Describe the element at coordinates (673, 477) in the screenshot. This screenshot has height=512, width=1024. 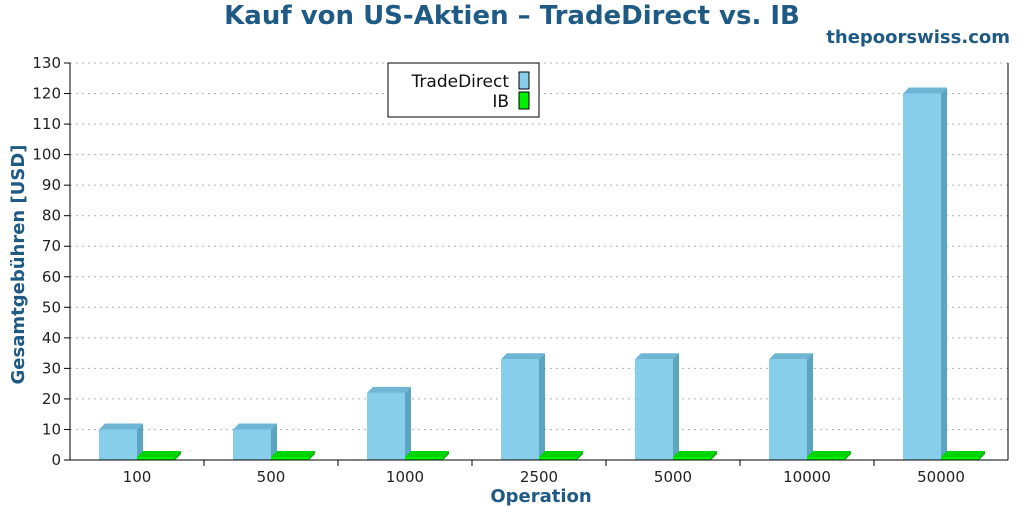
I see `x-tick-label: 5000` at that location.